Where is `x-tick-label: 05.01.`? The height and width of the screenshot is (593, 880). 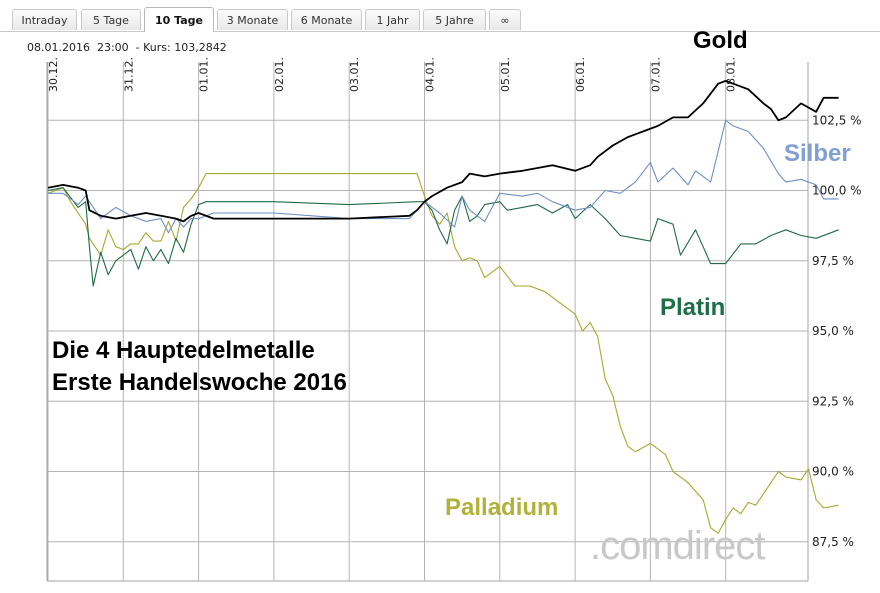 x-tick-label: 05.01. is located at coordinates (505, 74).